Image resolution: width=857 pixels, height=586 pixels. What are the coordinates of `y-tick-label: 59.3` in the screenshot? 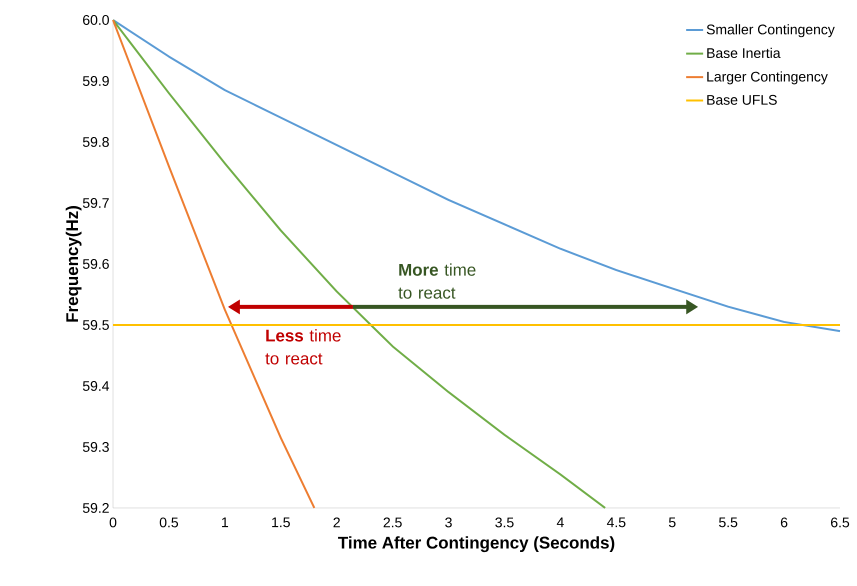 It's located at (95, 447).